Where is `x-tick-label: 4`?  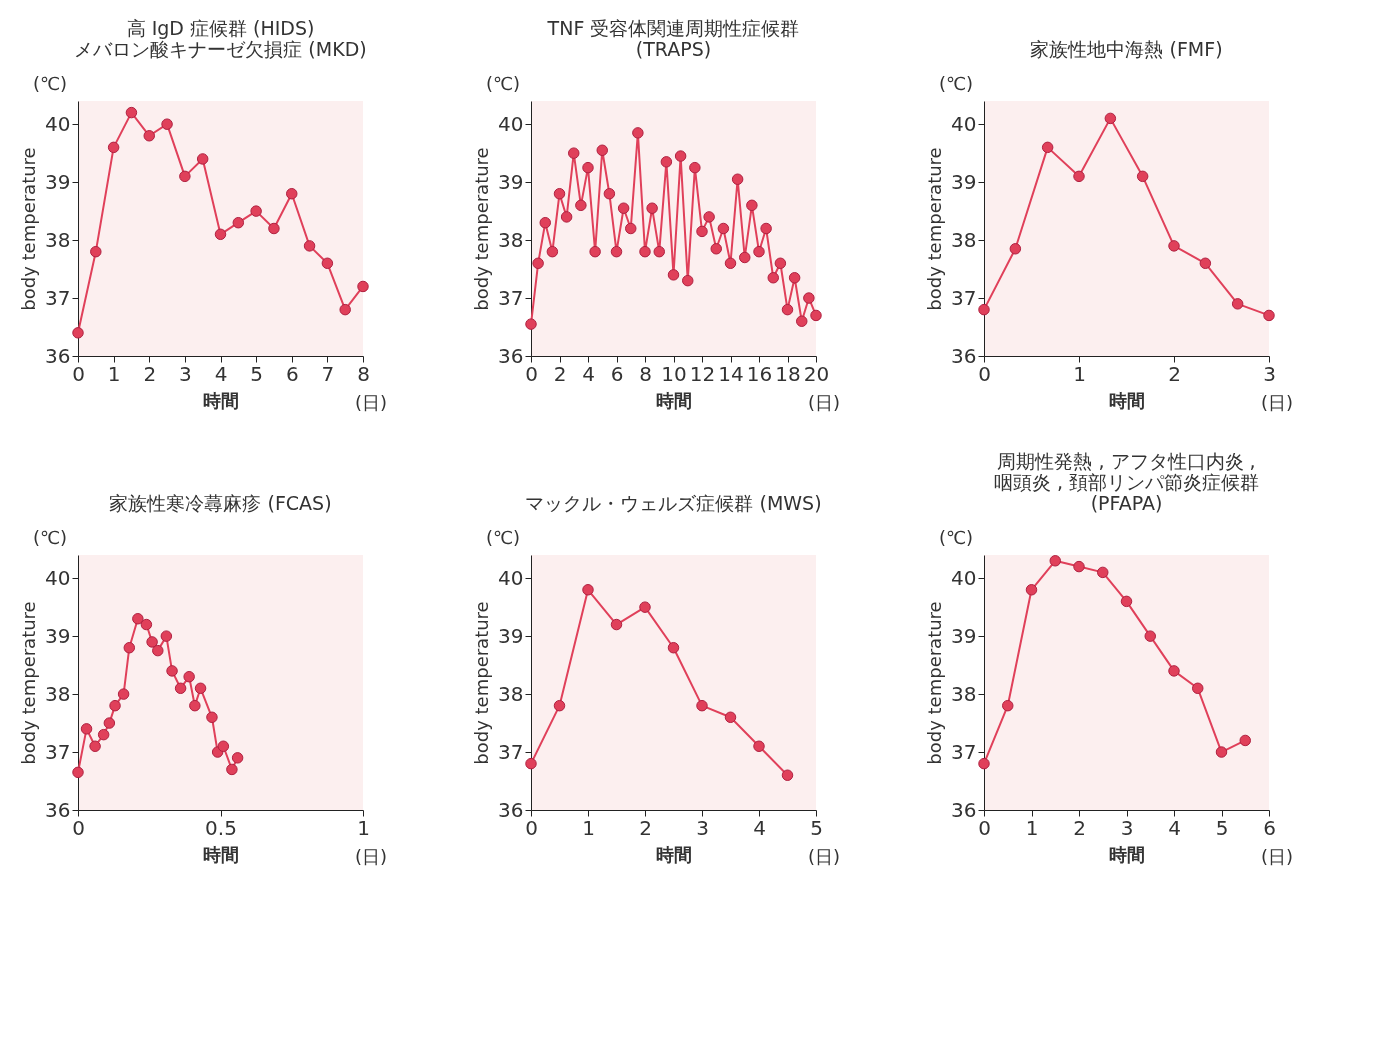 x-tick-label: 4 is located at coordinates (759, 827).